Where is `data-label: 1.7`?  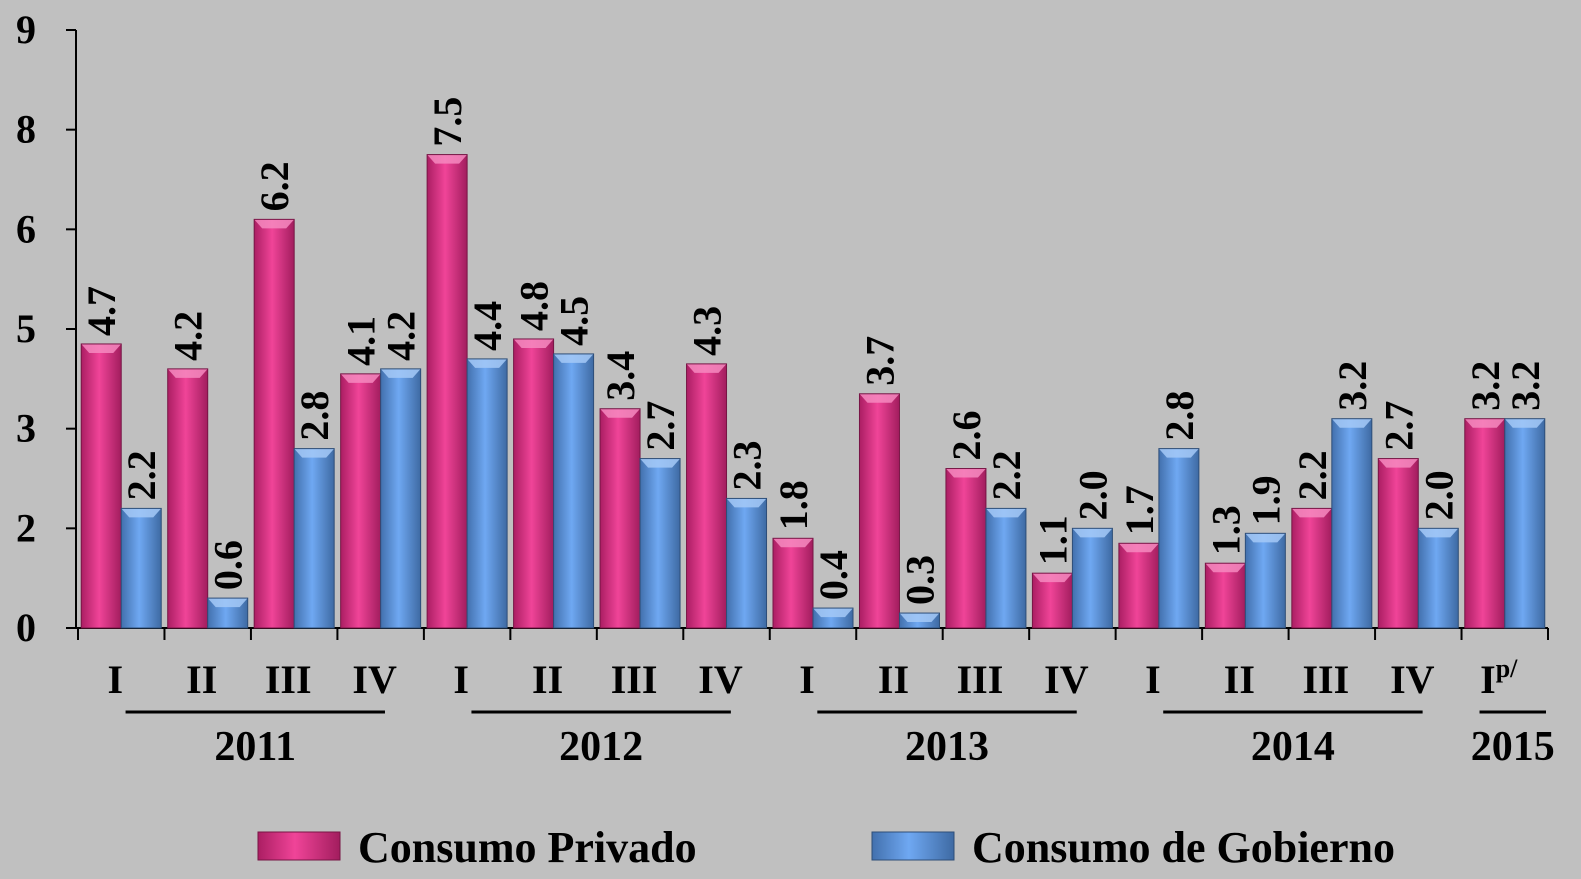
data-label: 1.7 is located at coordinates (1139, 510).